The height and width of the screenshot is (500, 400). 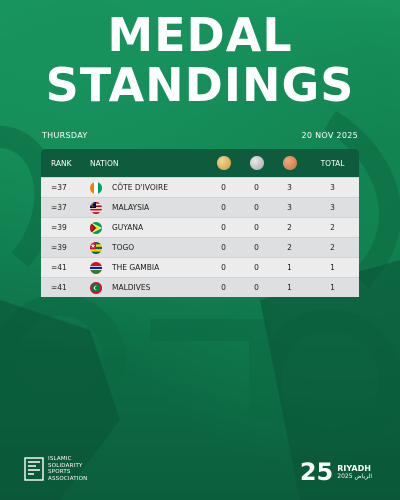 I want to click on nation-cell: MALDIVES, so click(x=131, y=287).